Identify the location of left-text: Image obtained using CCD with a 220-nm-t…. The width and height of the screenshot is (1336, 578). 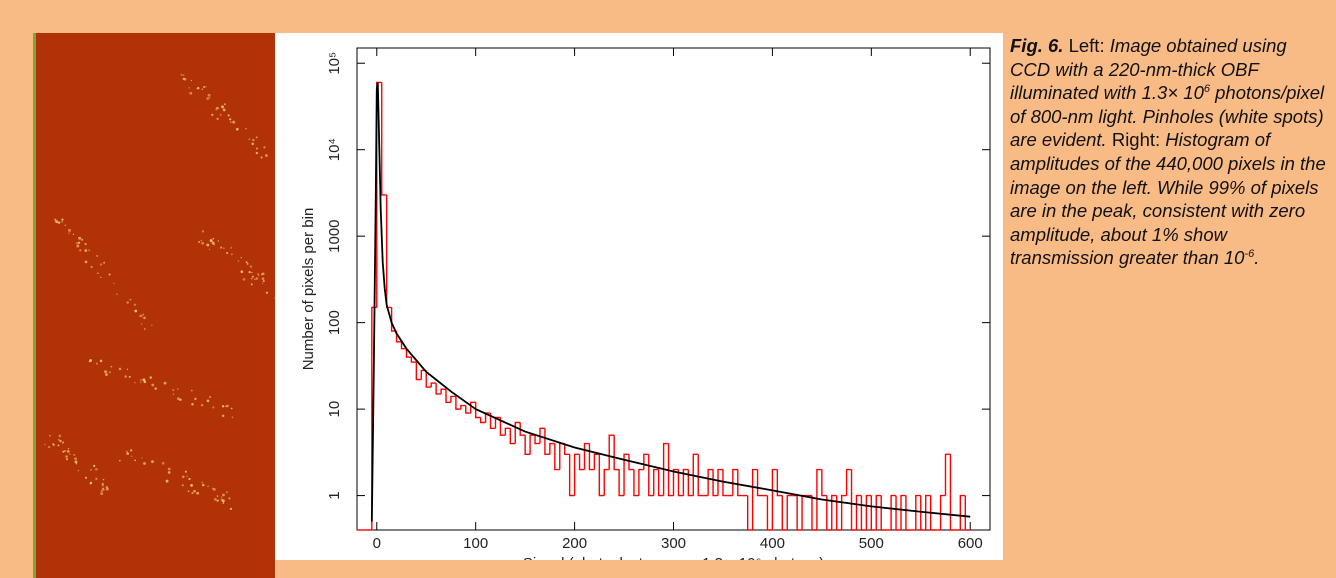
(1148, 69).